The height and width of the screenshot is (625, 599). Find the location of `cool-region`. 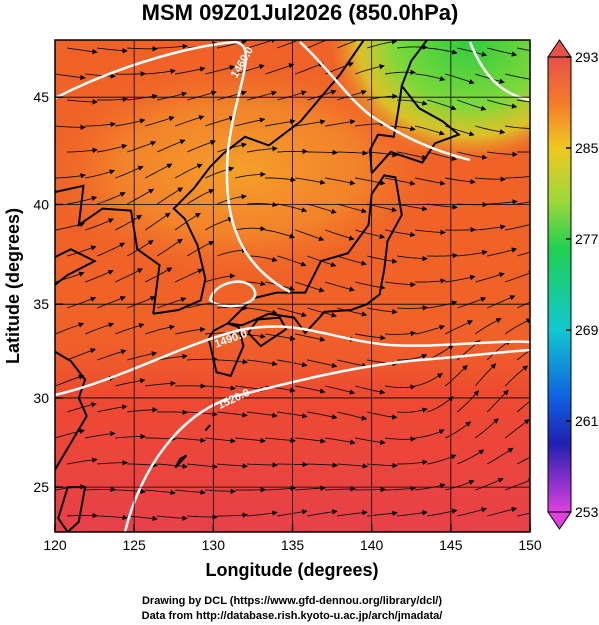

cool-region is located at coordinates (430, 100).